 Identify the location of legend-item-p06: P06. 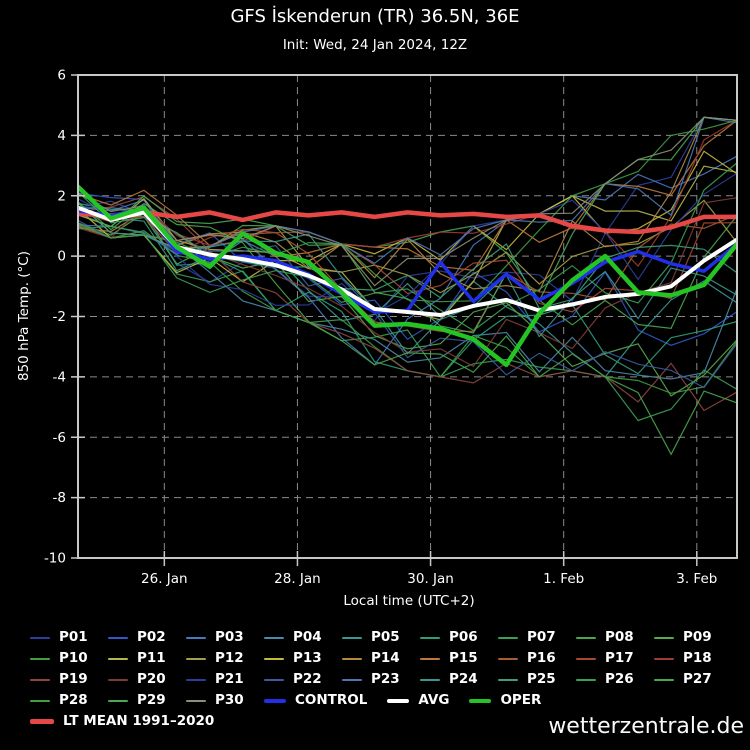
(459, 637).